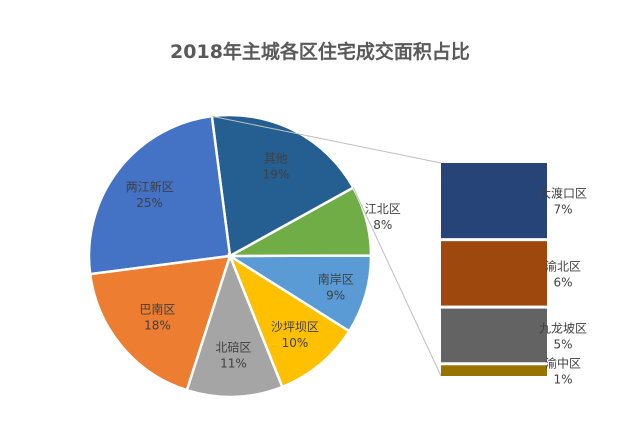  What do you see at coordinates (157, 326) in the screenshot?
I see `slice-value-label-2: 18%` at bounding box center [157, 326].